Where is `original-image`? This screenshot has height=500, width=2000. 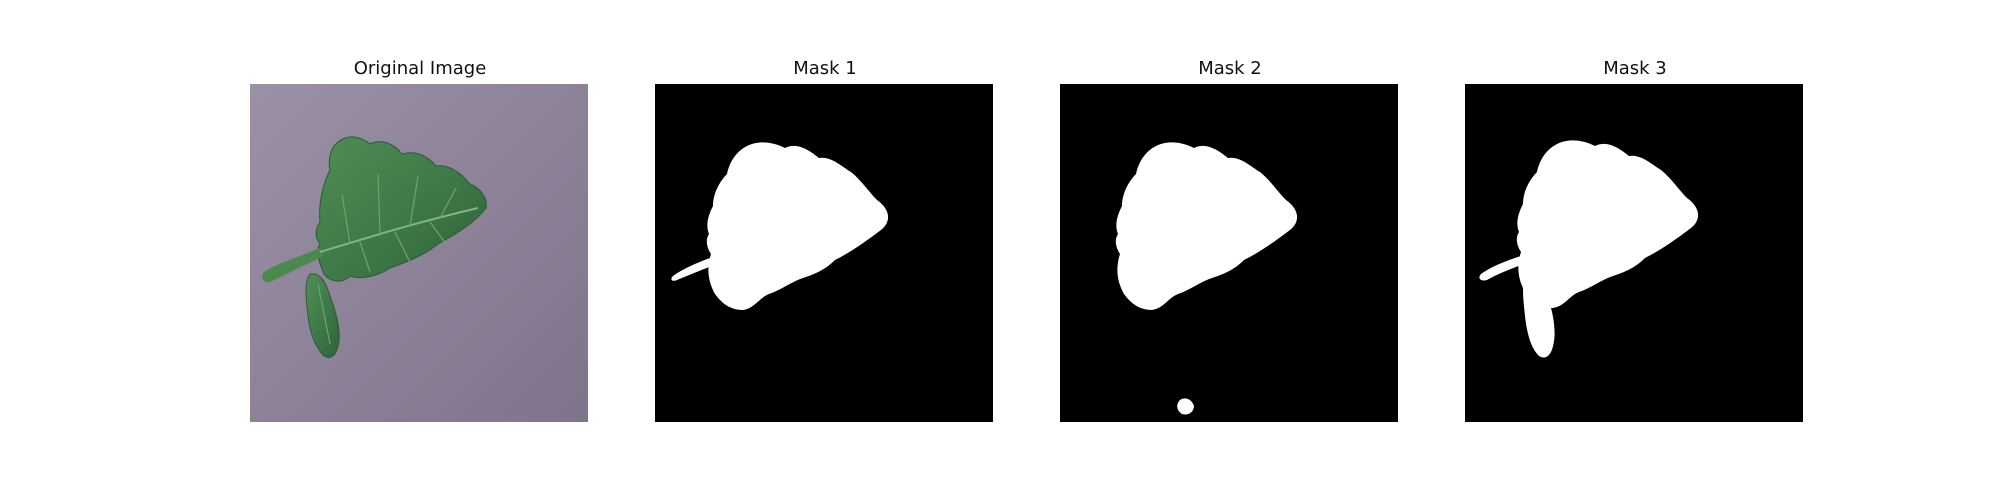
original-image is located at coordinates (419, 253).